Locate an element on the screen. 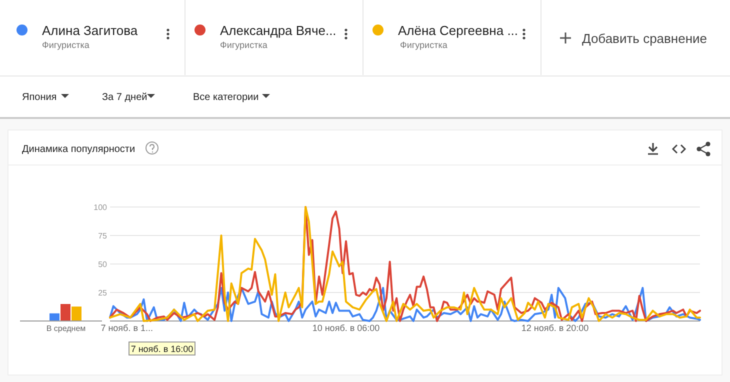  text: 7 нояб. в 16:00 is located at coordinates (162, 349).